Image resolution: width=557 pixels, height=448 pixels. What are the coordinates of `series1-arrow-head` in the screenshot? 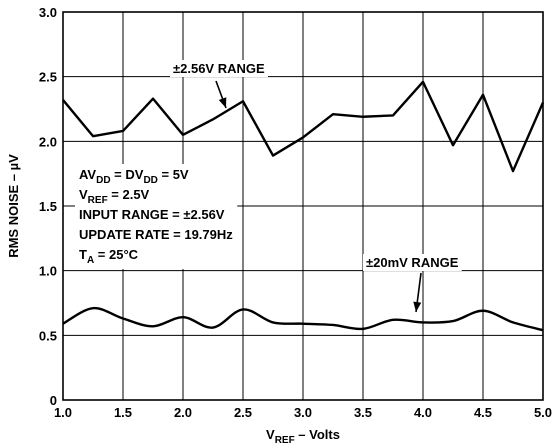 It's located at (222, 102).